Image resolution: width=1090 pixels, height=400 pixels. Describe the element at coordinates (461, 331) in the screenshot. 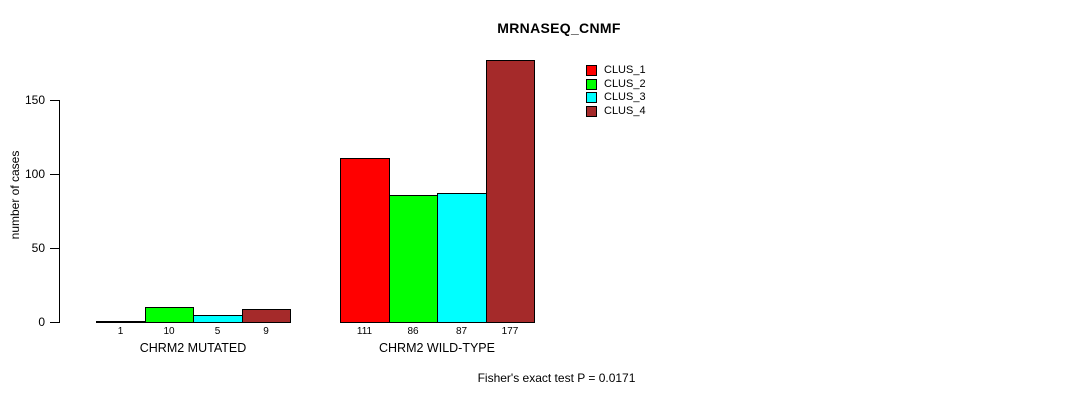

I see `bar-value-label: 87` at that location.